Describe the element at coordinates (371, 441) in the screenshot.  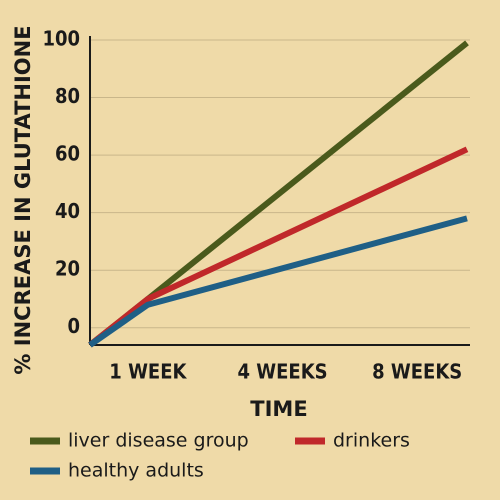
I see `legend-label: drinkers` at that location.